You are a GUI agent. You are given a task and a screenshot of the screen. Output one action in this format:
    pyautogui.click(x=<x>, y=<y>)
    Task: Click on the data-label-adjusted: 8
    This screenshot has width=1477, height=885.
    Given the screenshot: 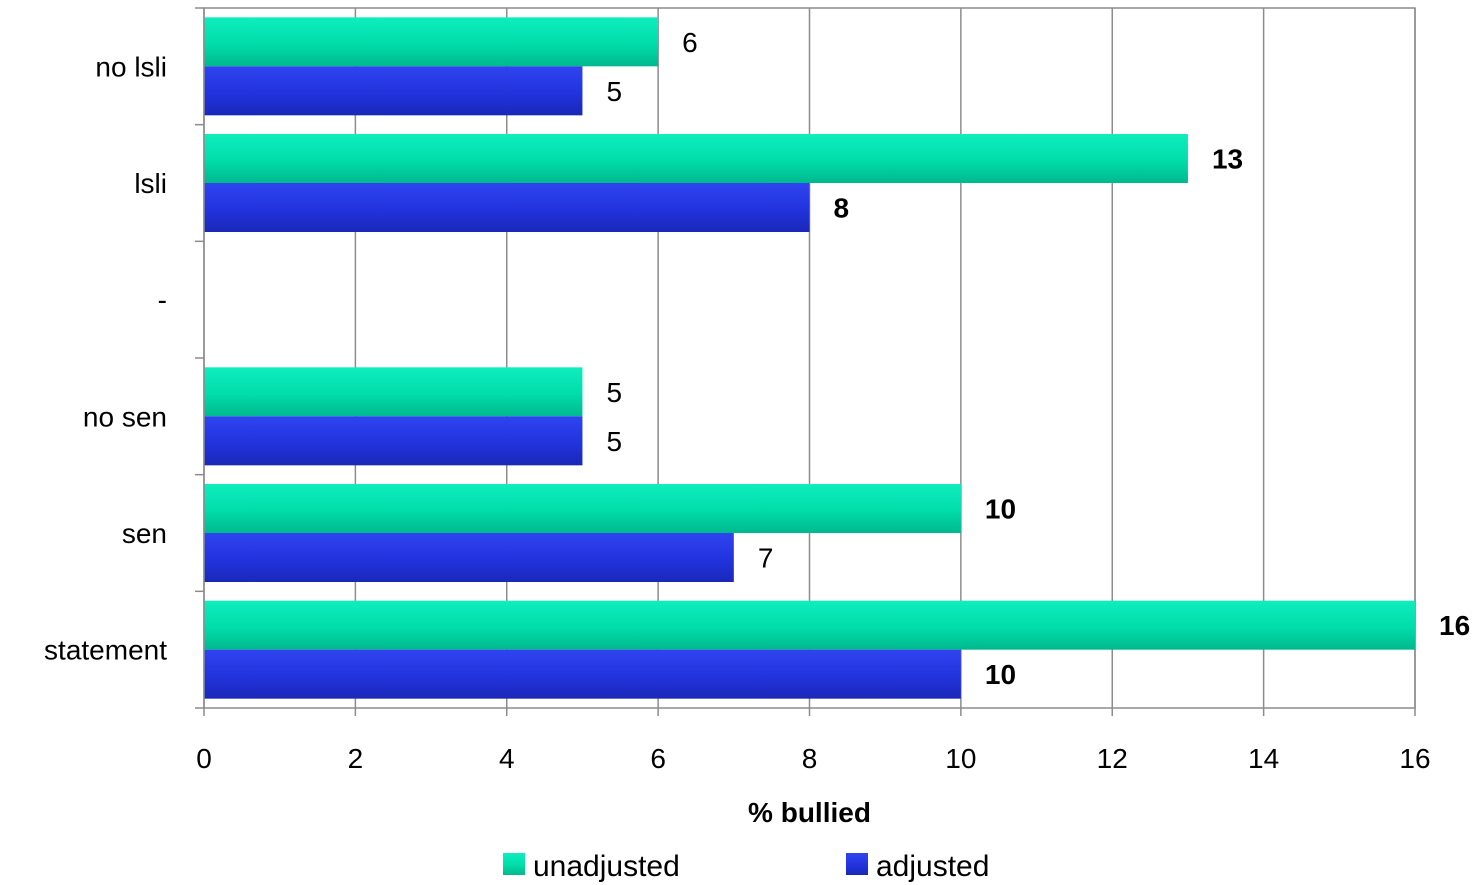 What is the action you would take?
    pyautogui.click(x=842, y=208)
    